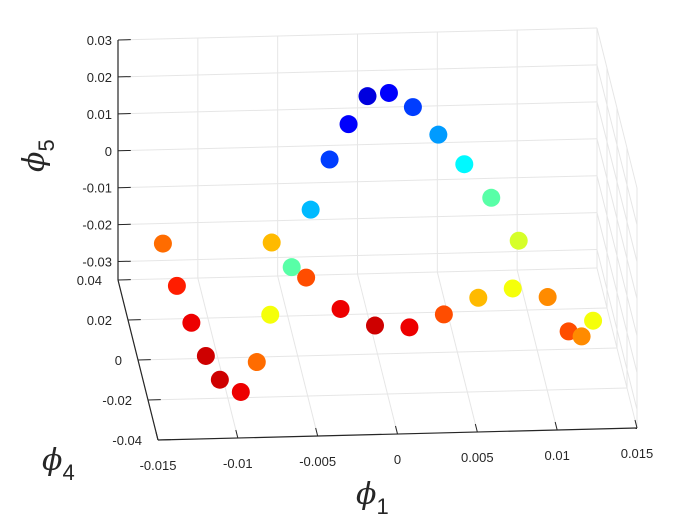  Describe the element at coordinates (477, 457) in the screenshot. I see `x-tick-label: 0.005` at that location.